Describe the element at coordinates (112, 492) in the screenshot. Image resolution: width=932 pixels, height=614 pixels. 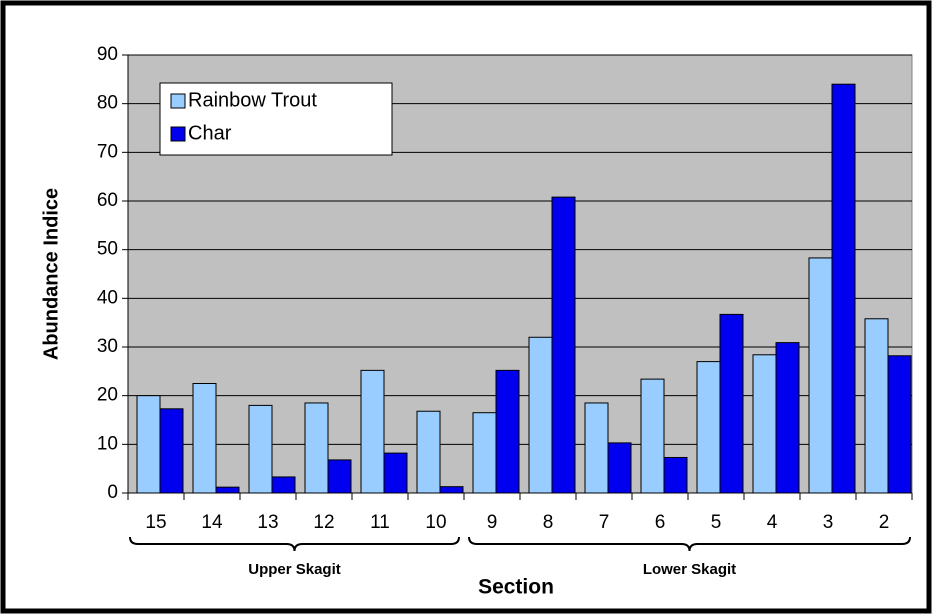
I see `y-tick-label: 0` at that location.